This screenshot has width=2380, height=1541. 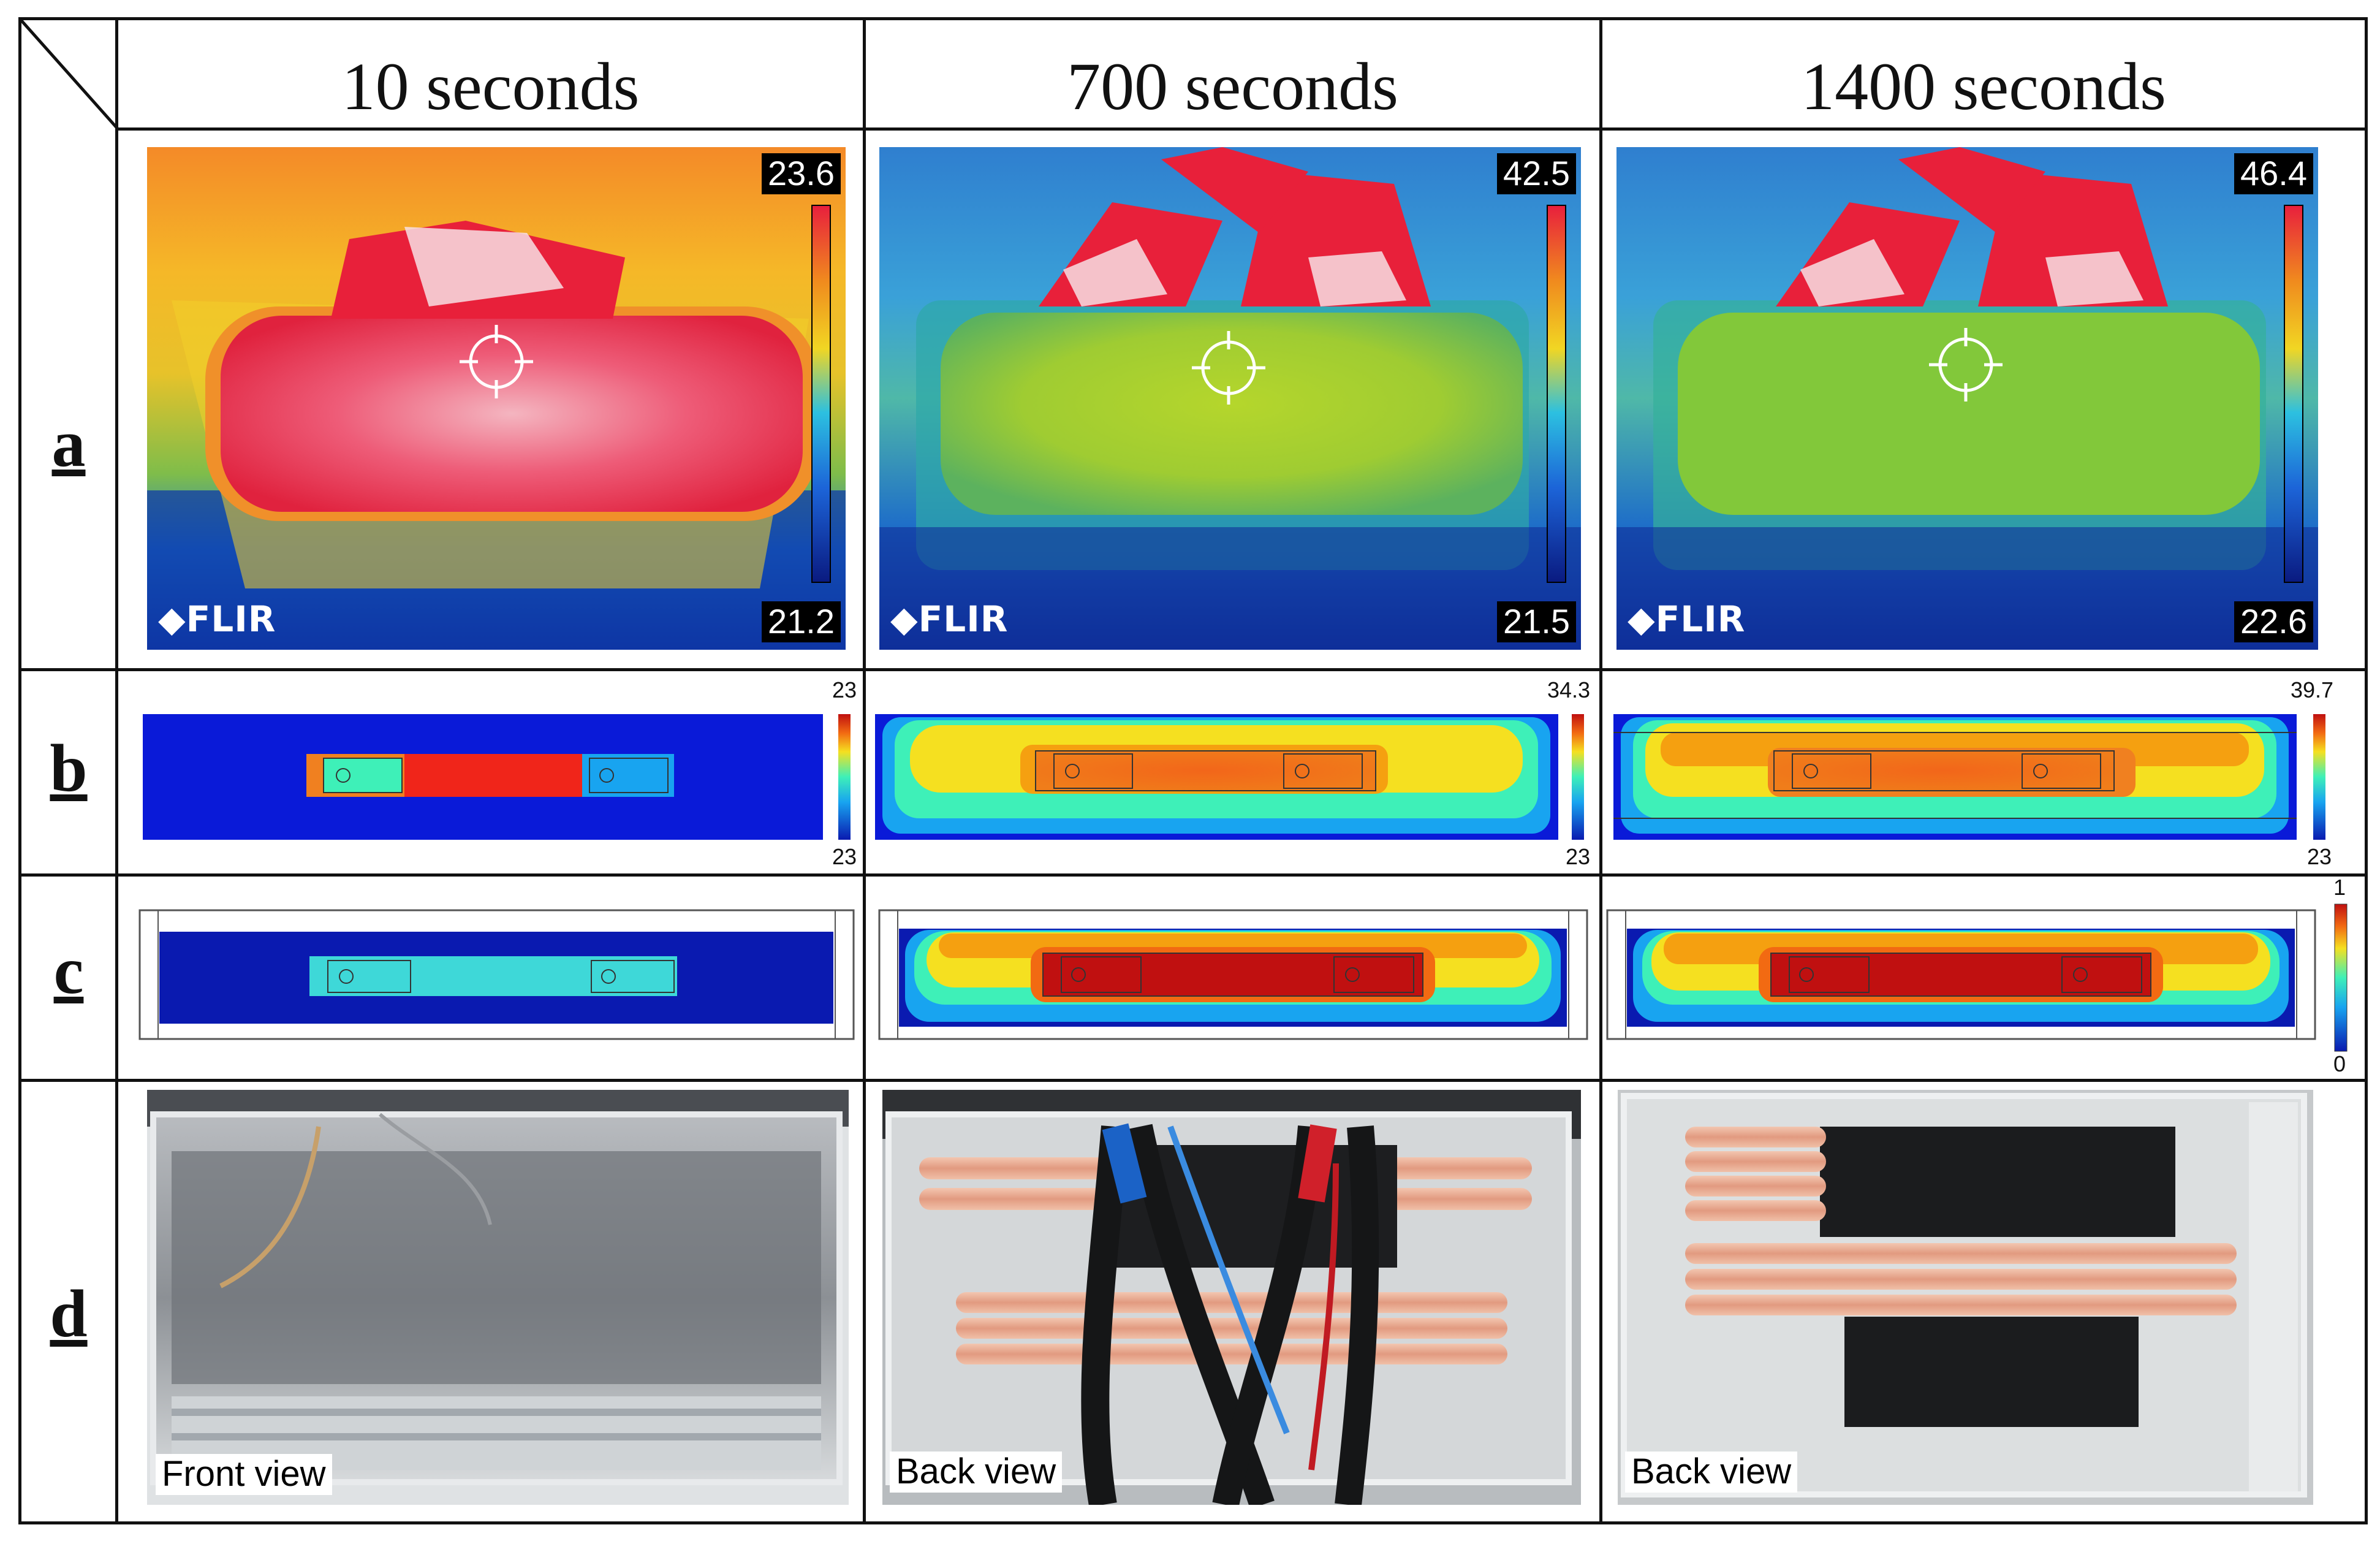 I want to click on column-title-10s: 10 seconds, so click(x=490, y=86).